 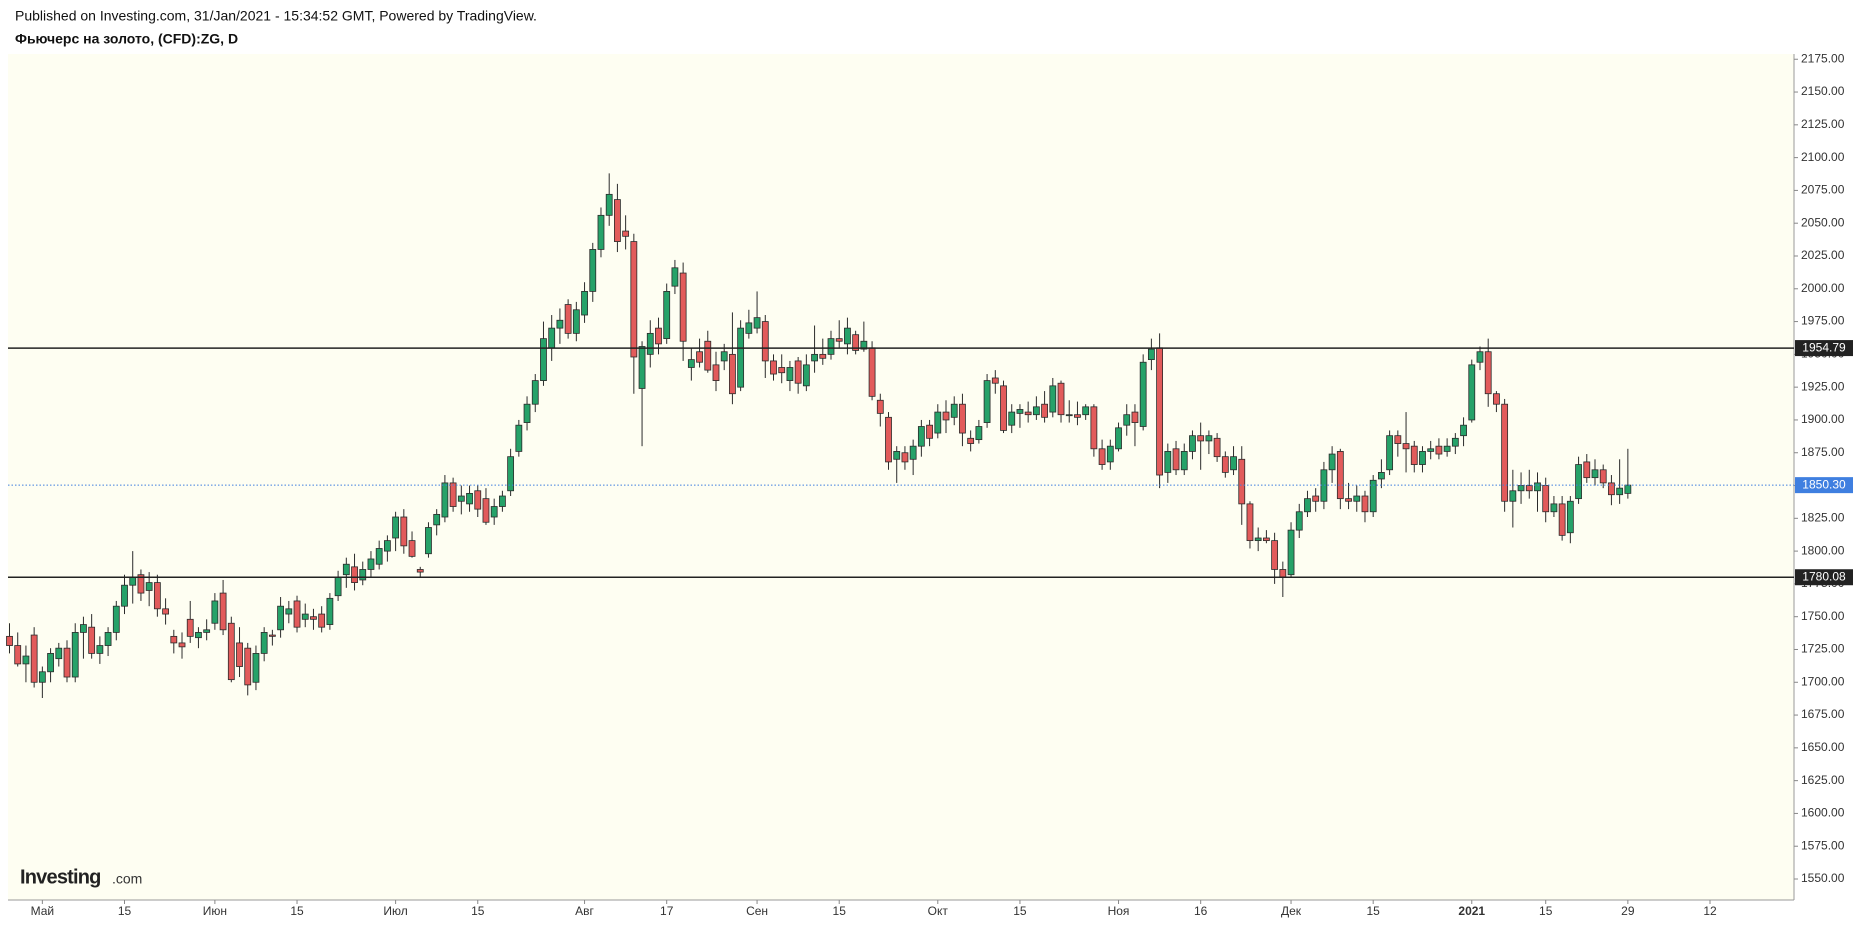 I want to click on logo-suffix: .com, so click(x=127, y=879).